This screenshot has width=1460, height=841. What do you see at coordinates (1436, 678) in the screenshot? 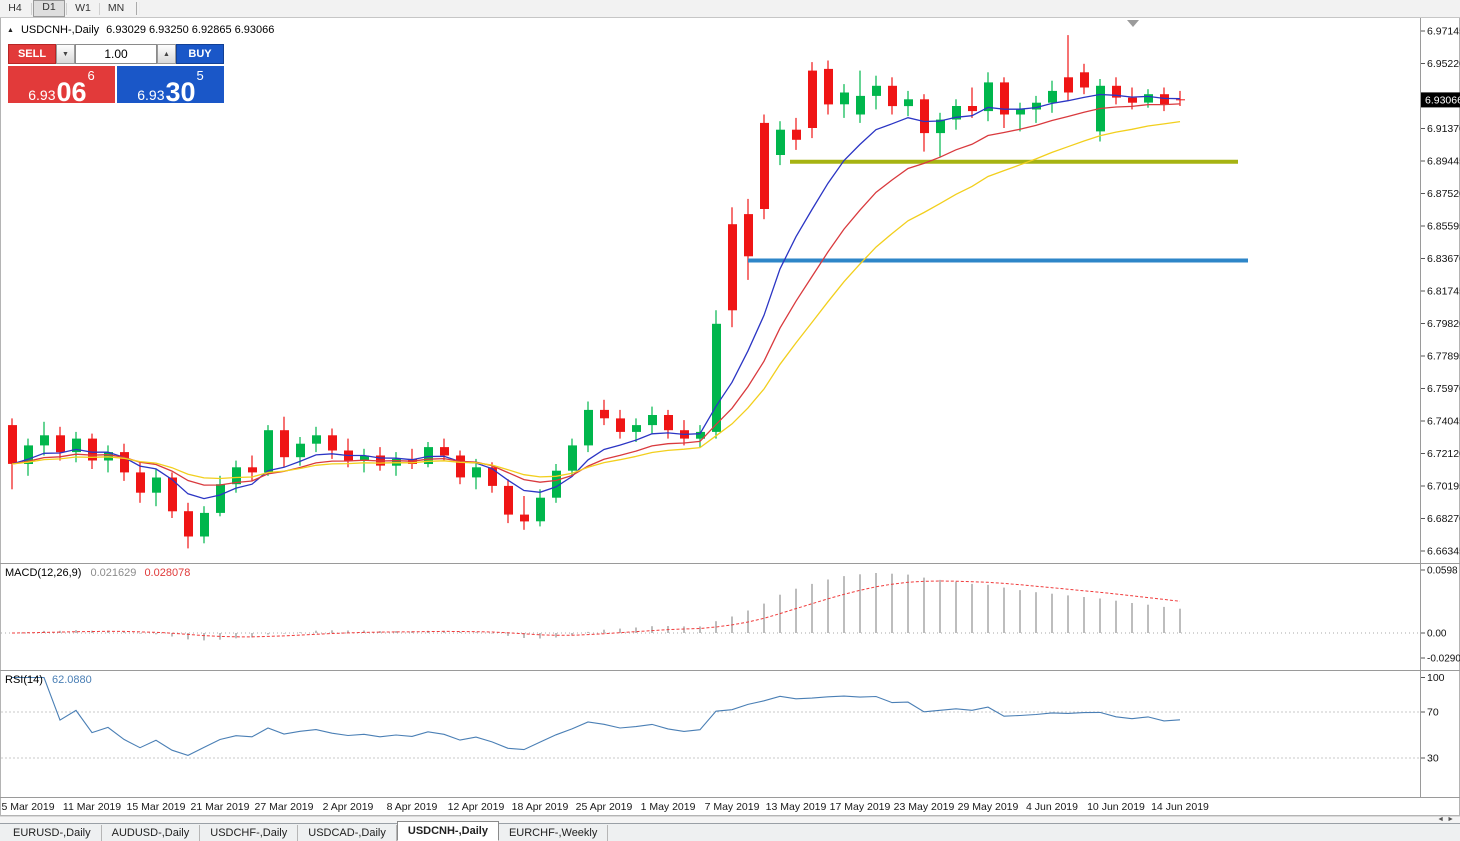
I see `svg-text: 100` at bounding box center [1436, 678].